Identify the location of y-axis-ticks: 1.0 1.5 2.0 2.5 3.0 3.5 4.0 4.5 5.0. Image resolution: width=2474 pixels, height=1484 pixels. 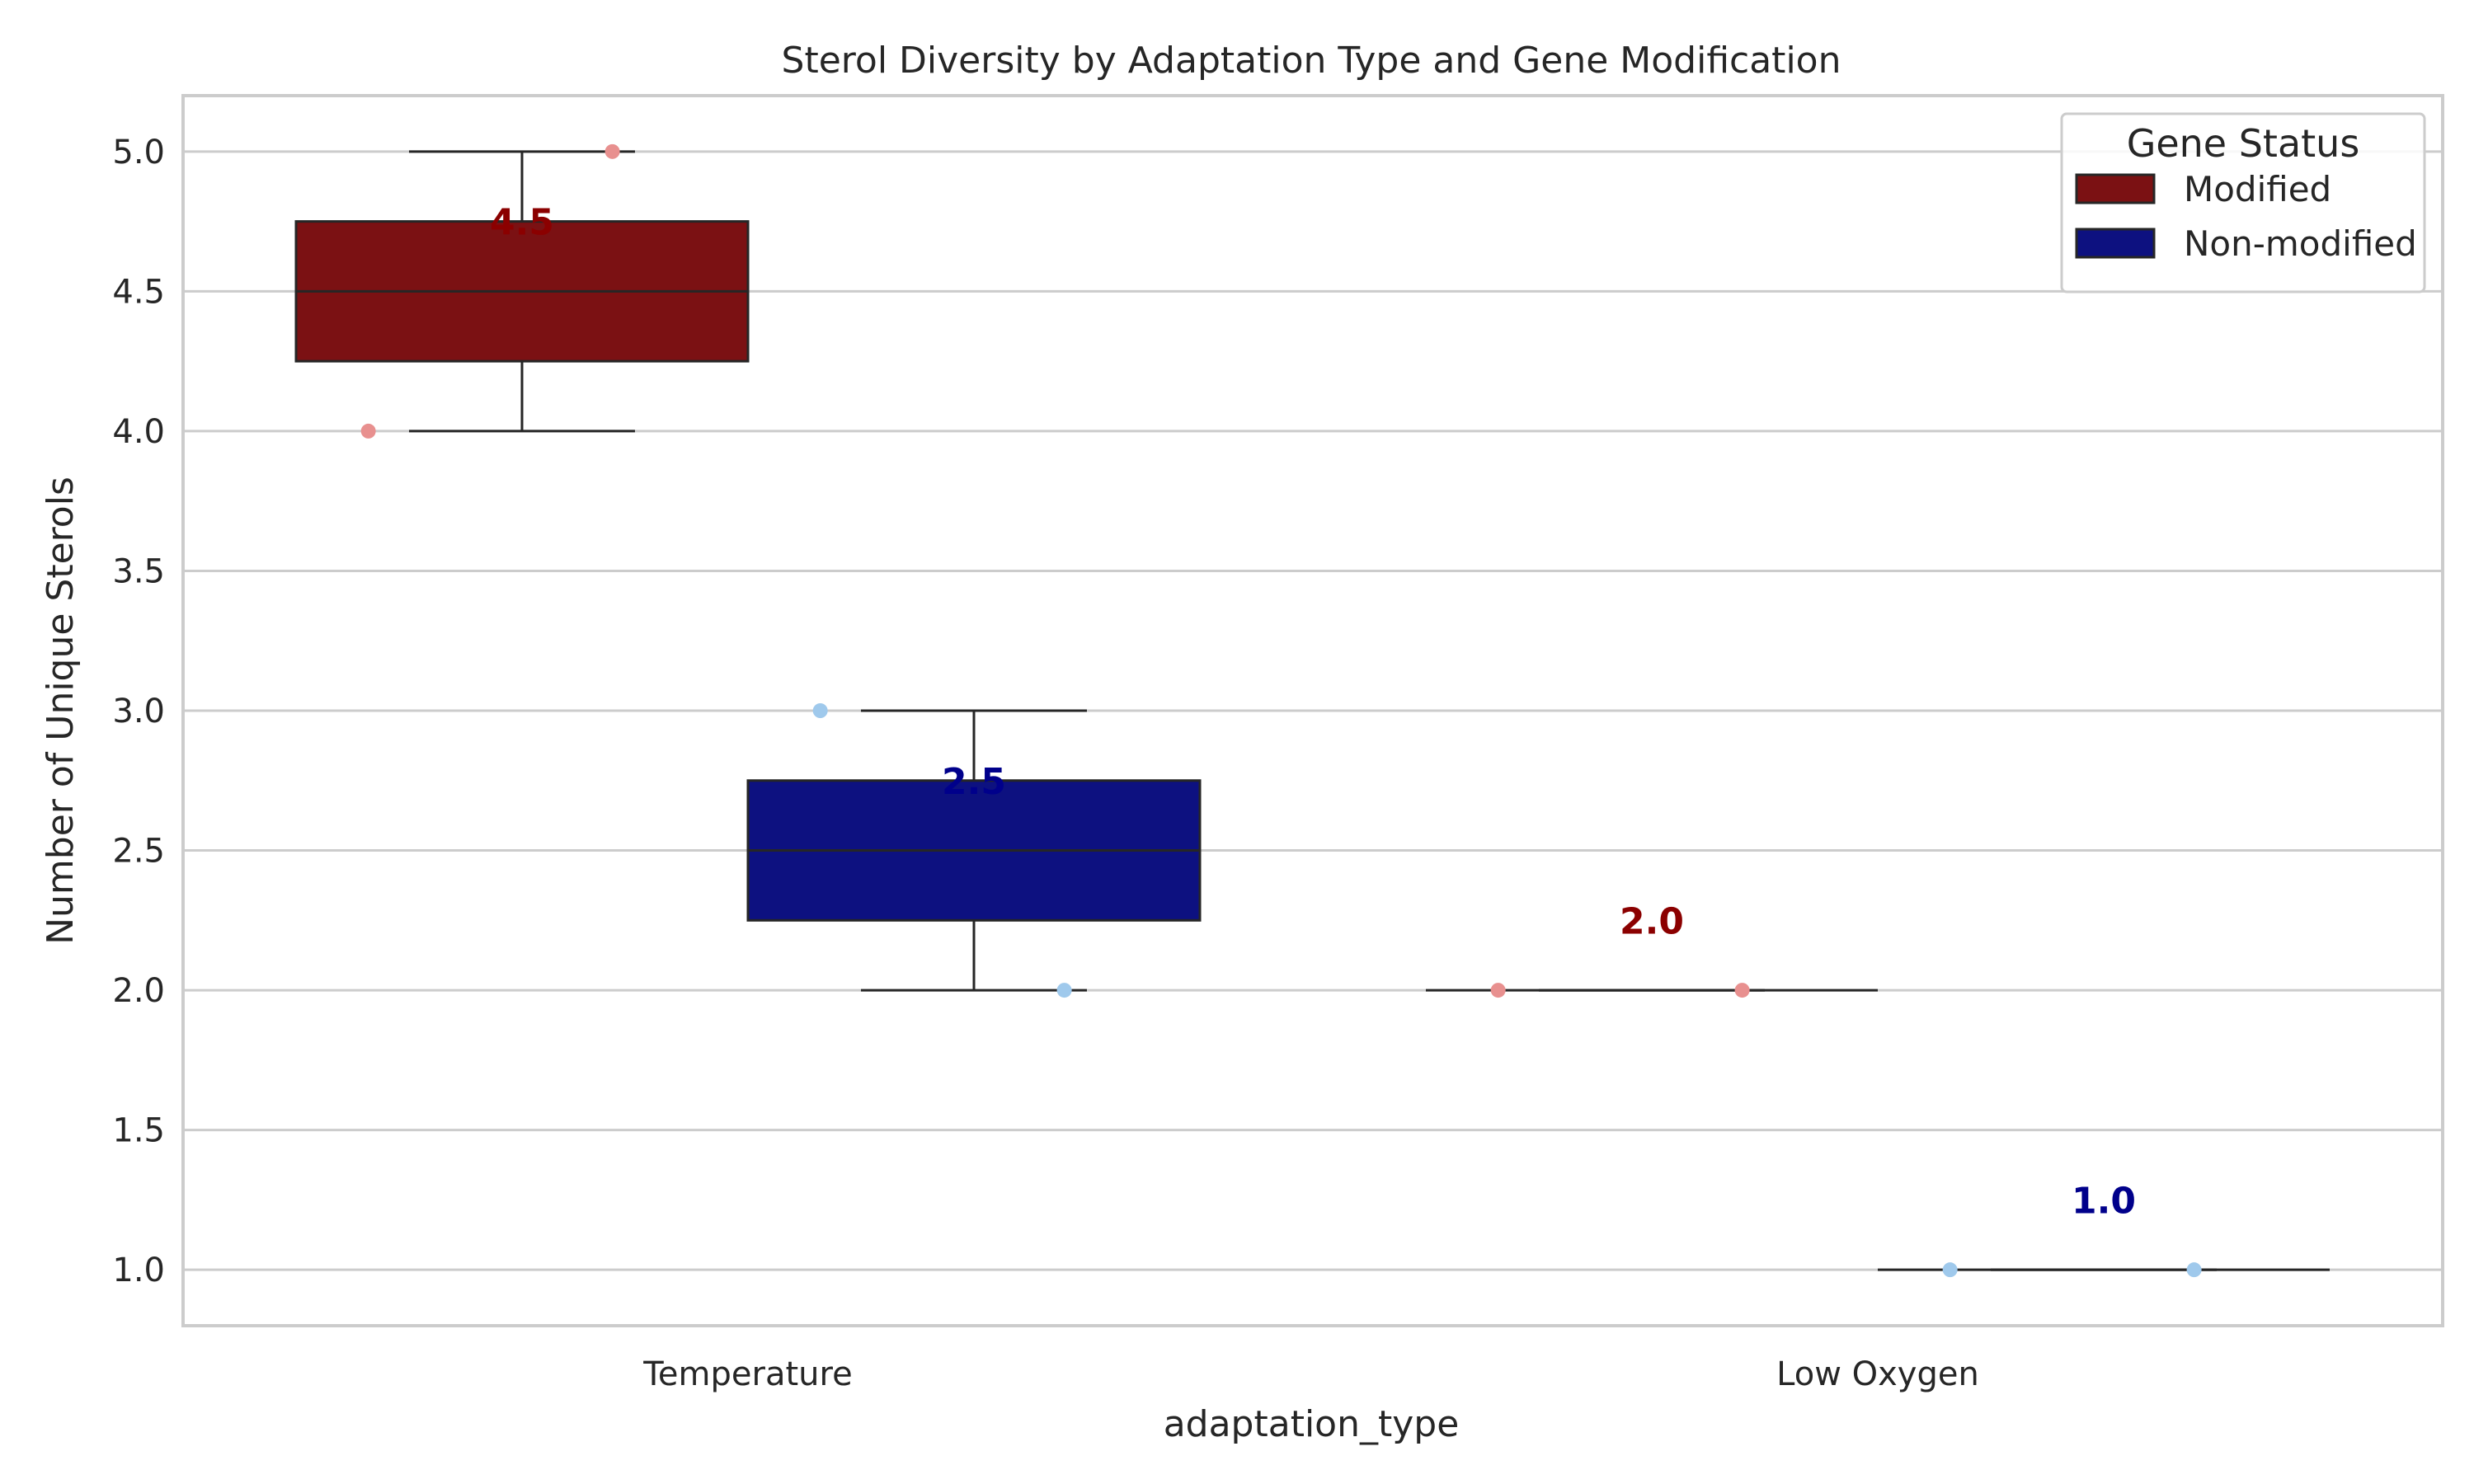
(138, 711).